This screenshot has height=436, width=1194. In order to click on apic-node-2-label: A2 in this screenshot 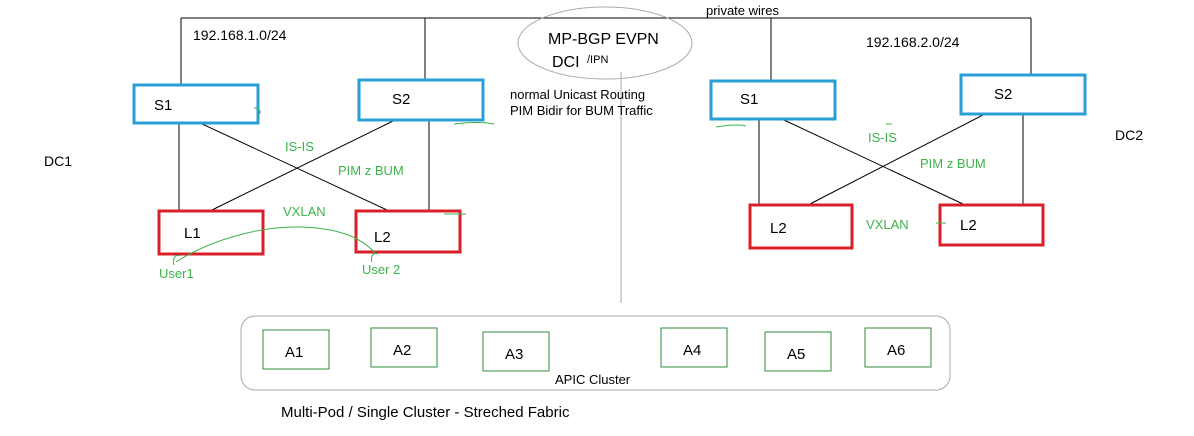, I will do `click(402, 350)`.